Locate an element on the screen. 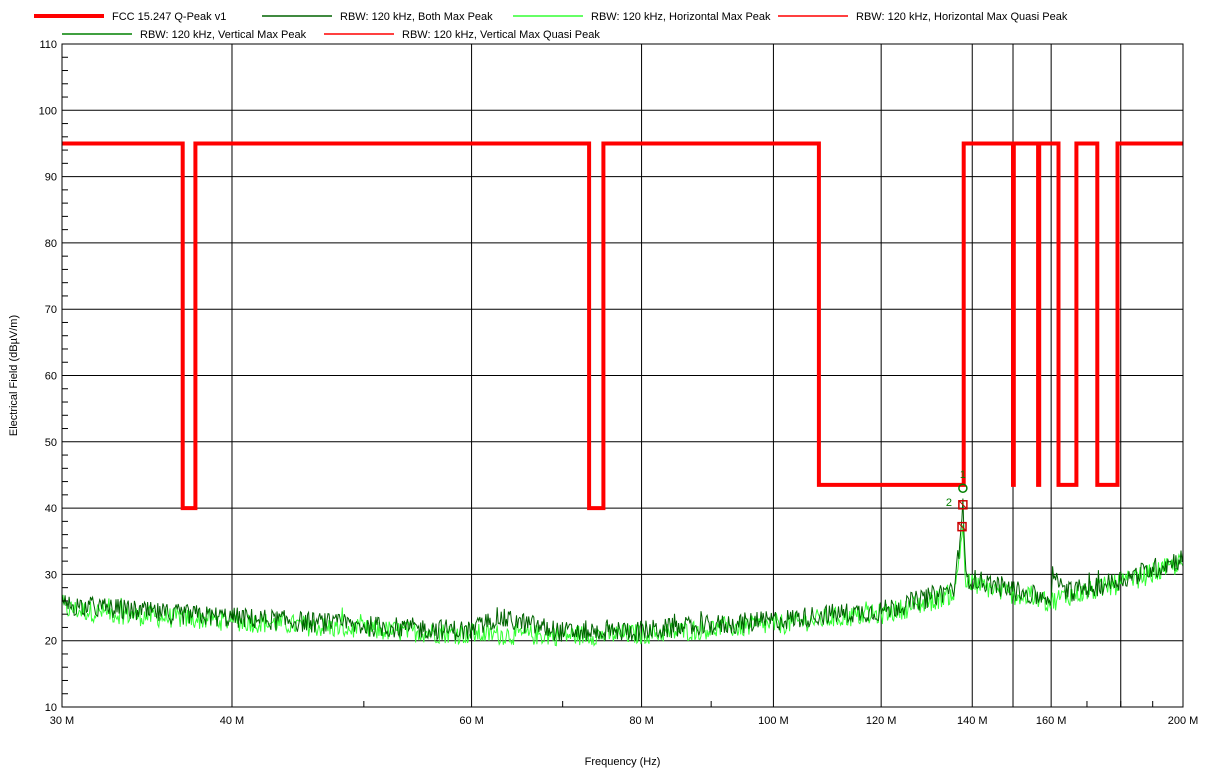 Image resolution: width=1205 pixels, height=772 pixels. y-tick-label: 90 is located at coordinates (51, 178).